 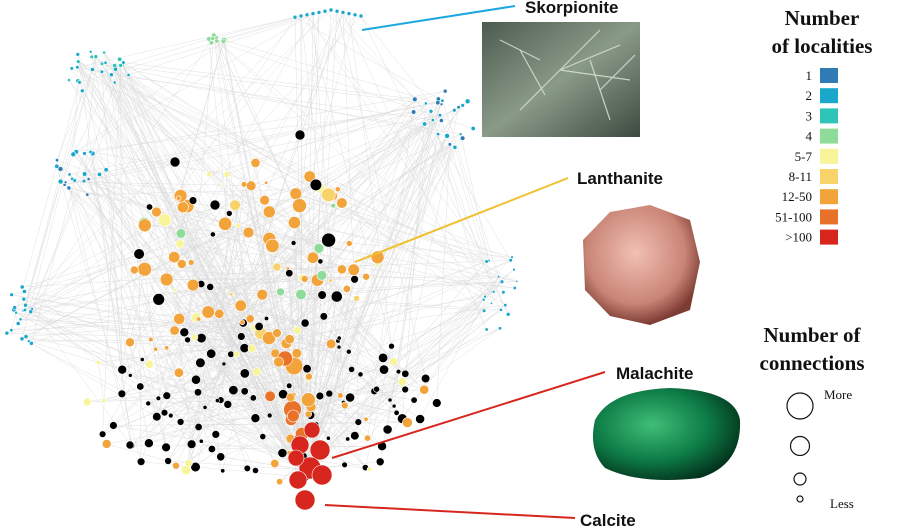 I want to click on legend-label: >100, so click(x=798, y=237).